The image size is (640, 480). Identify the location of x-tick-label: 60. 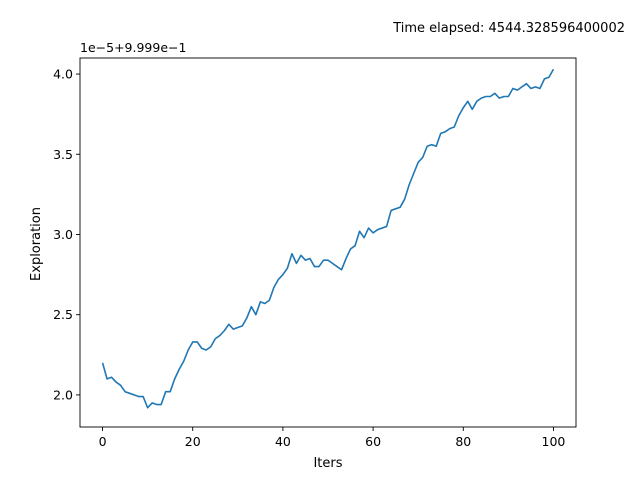
(373, 441).